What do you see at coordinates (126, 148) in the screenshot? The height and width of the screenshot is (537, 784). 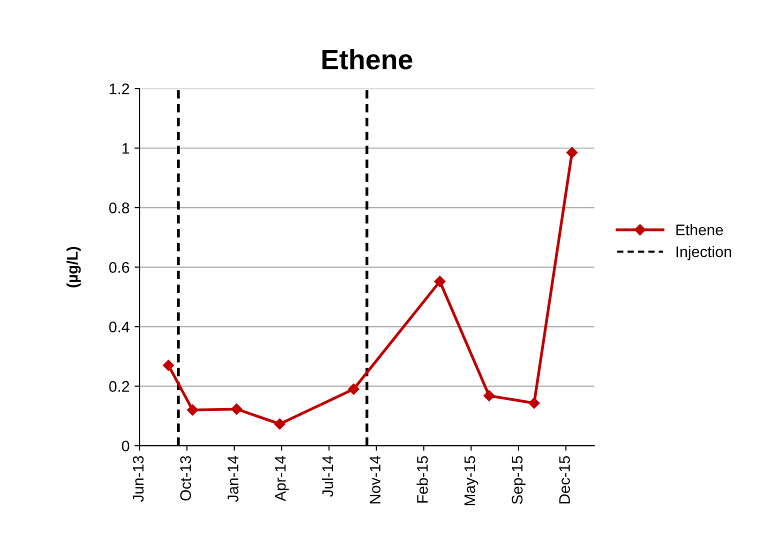 I see `y-tick-label: 1` at bounding box center [126, 148].